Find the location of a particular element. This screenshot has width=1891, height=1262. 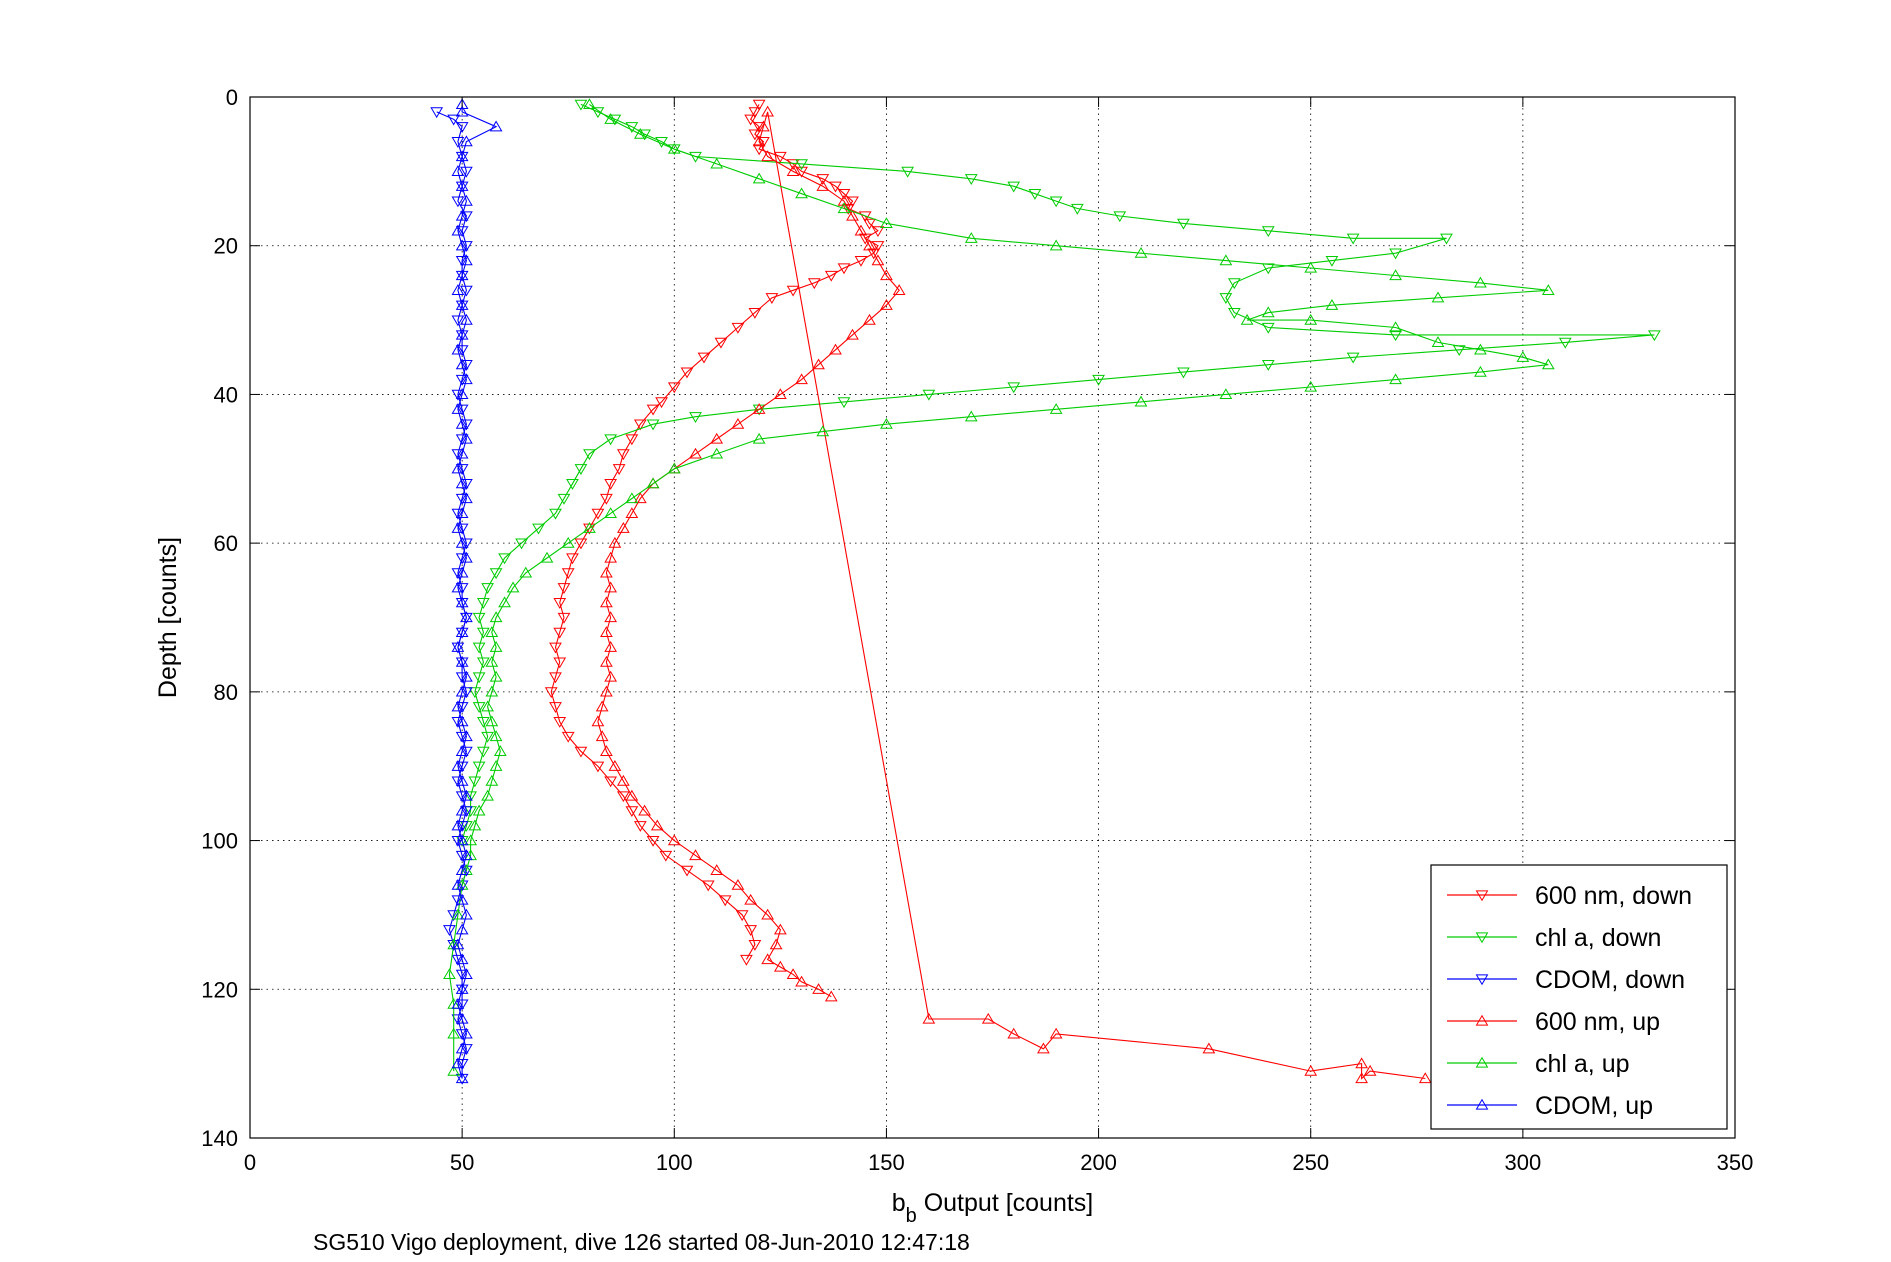

legend-label: 600 nm, down is located at coordinates (1613, 896).